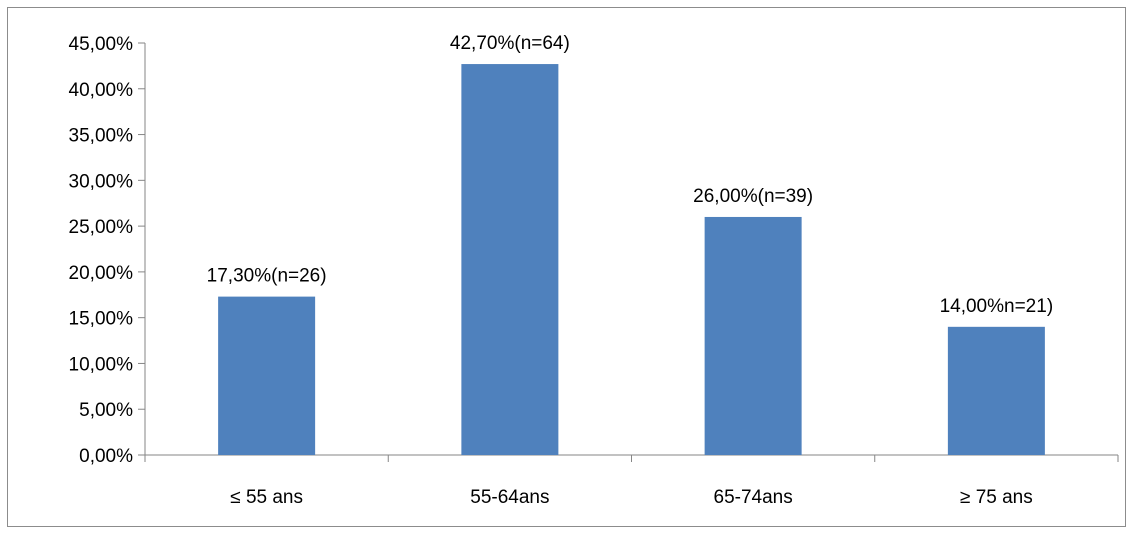 The height and width of the screenshot is (533, 1133). I want to click on y-tick-label: 35,00%, so click(101, 136).